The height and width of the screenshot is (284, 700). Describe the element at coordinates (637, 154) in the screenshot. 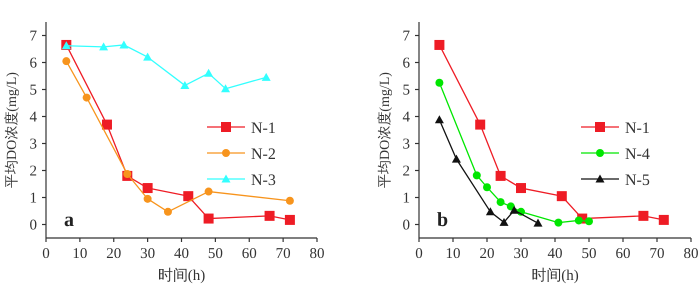

I see `legend-label: N-4` at that location.